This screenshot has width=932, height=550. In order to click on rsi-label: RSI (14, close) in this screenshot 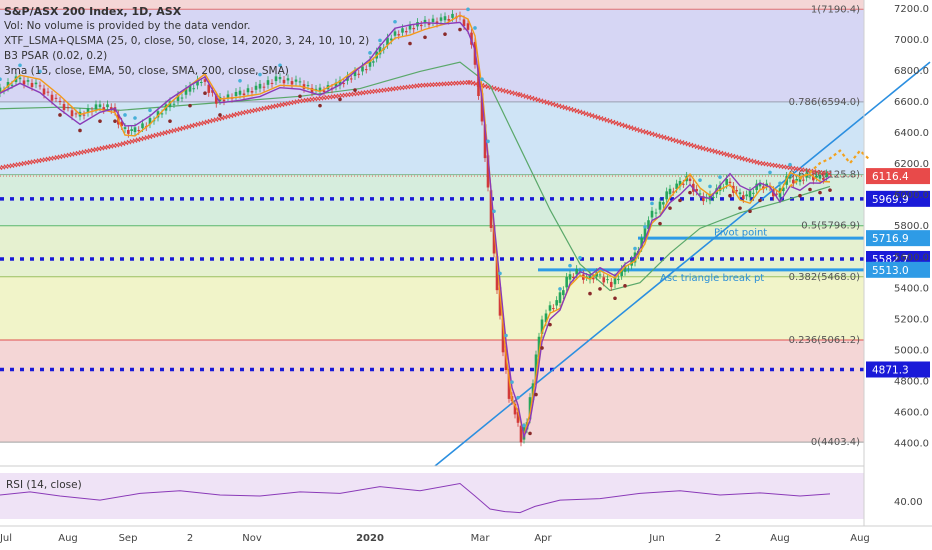, I will do `click(44, 485)`.